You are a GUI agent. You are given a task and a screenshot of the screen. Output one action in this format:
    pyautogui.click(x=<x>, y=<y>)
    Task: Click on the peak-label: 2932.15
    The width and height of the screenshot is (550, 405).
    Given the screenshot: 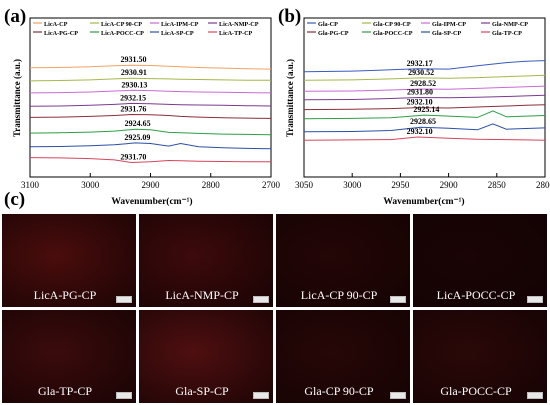 What is the action you would take?
    pyautogui.click(x=133, y=97)
    